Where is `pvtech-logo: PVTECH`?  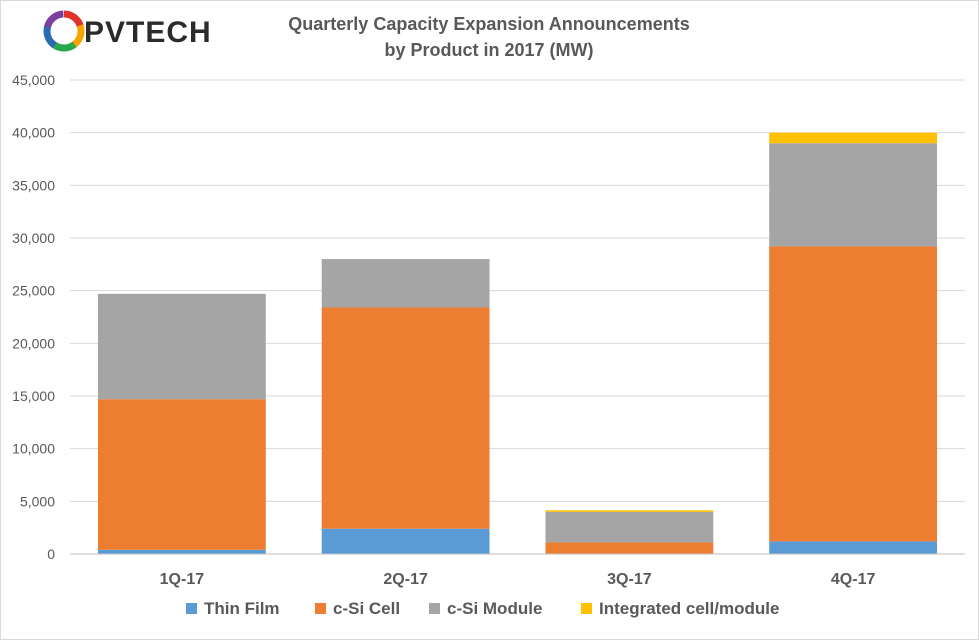 pvtech-logo: PVTECH is located at coordinates (127, 31).